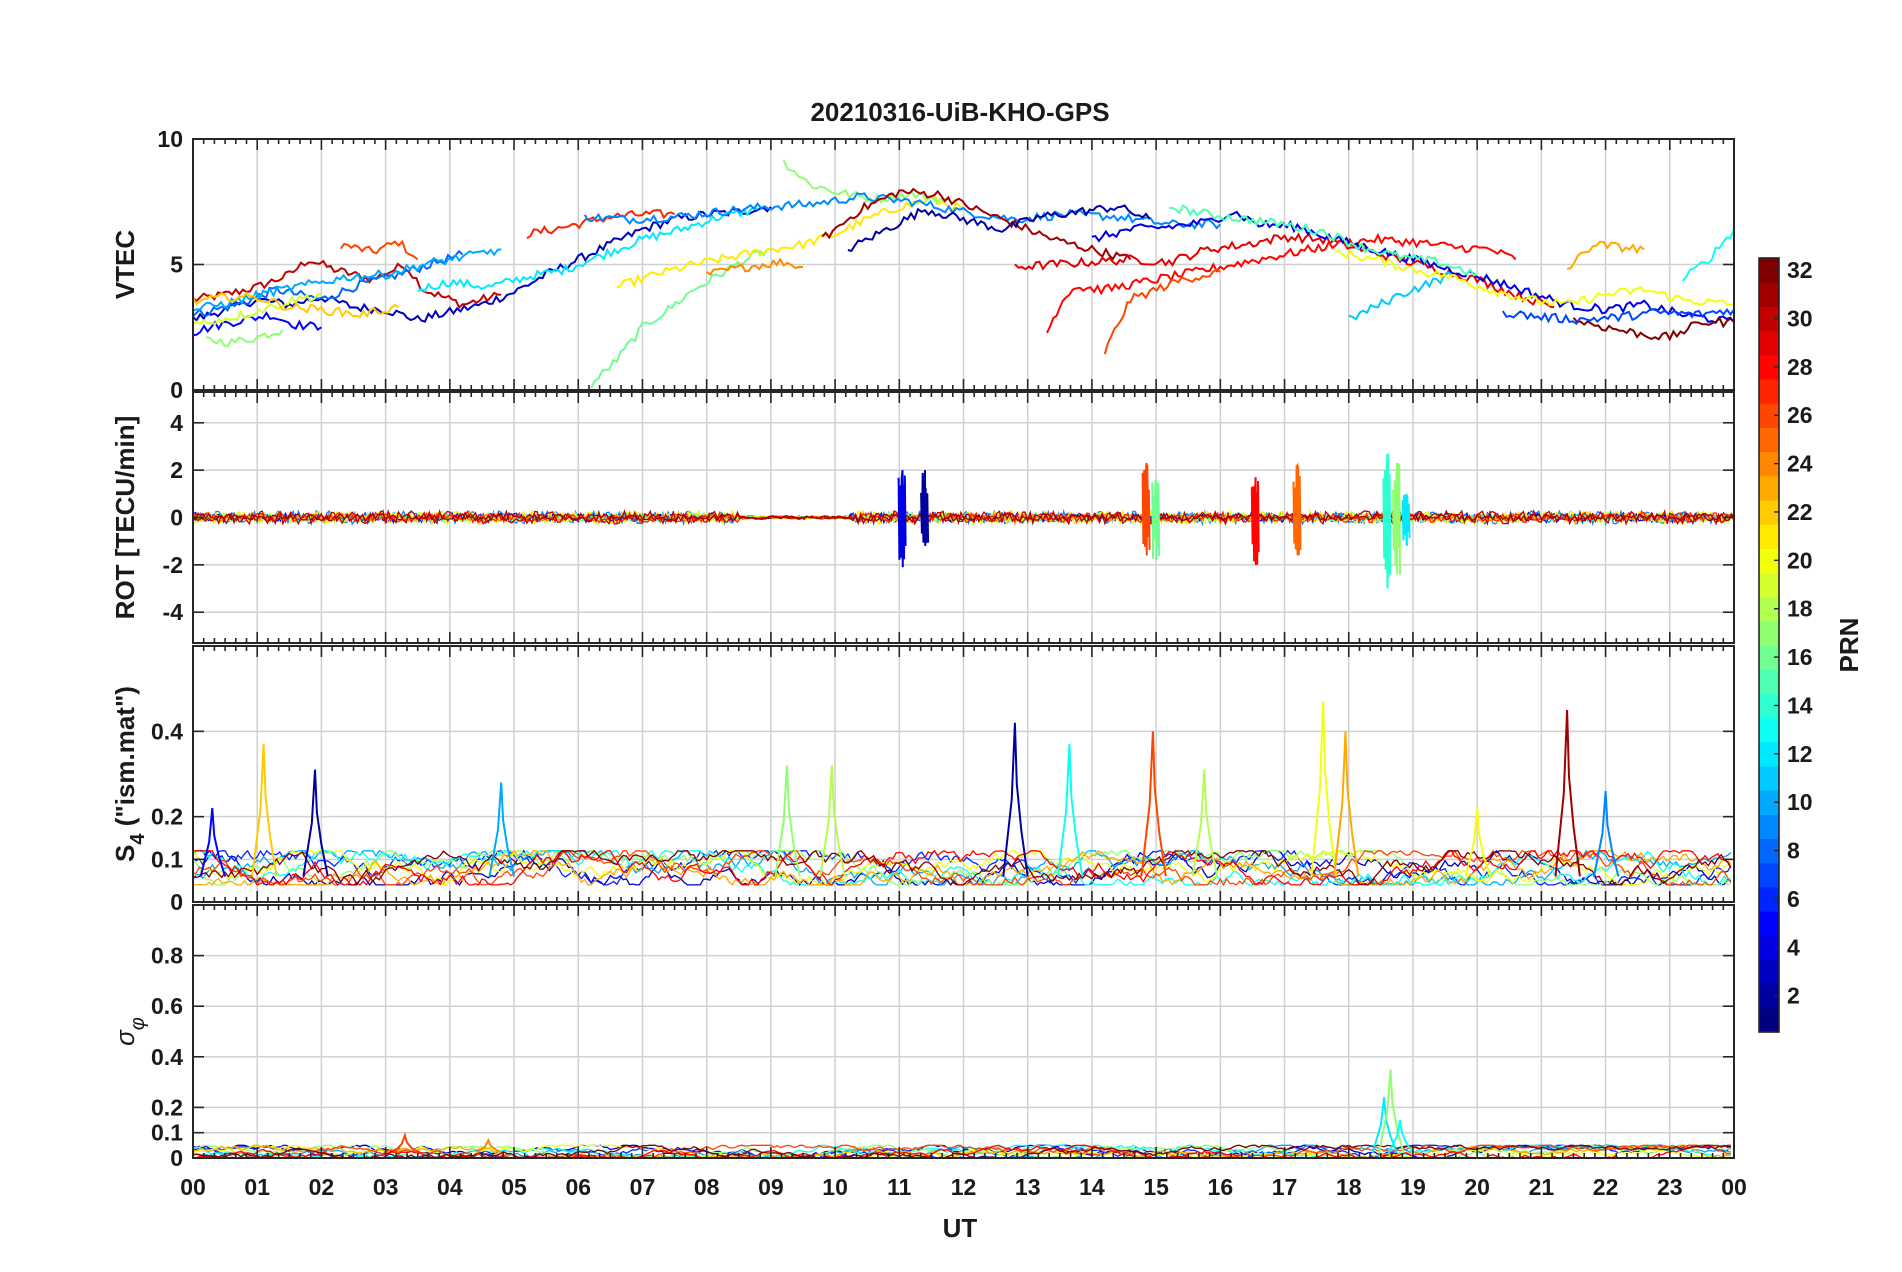  Describe the element at coordinates (173, 612) in the screenshot. I see `y-tick-label: -4` at that location.